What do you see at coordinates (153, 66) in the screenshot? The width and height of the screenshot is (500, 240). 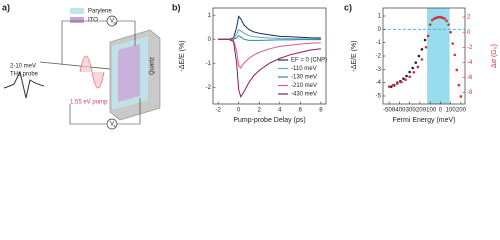 I see `substrate-label: Quartz` at bounding box center [153, 66].